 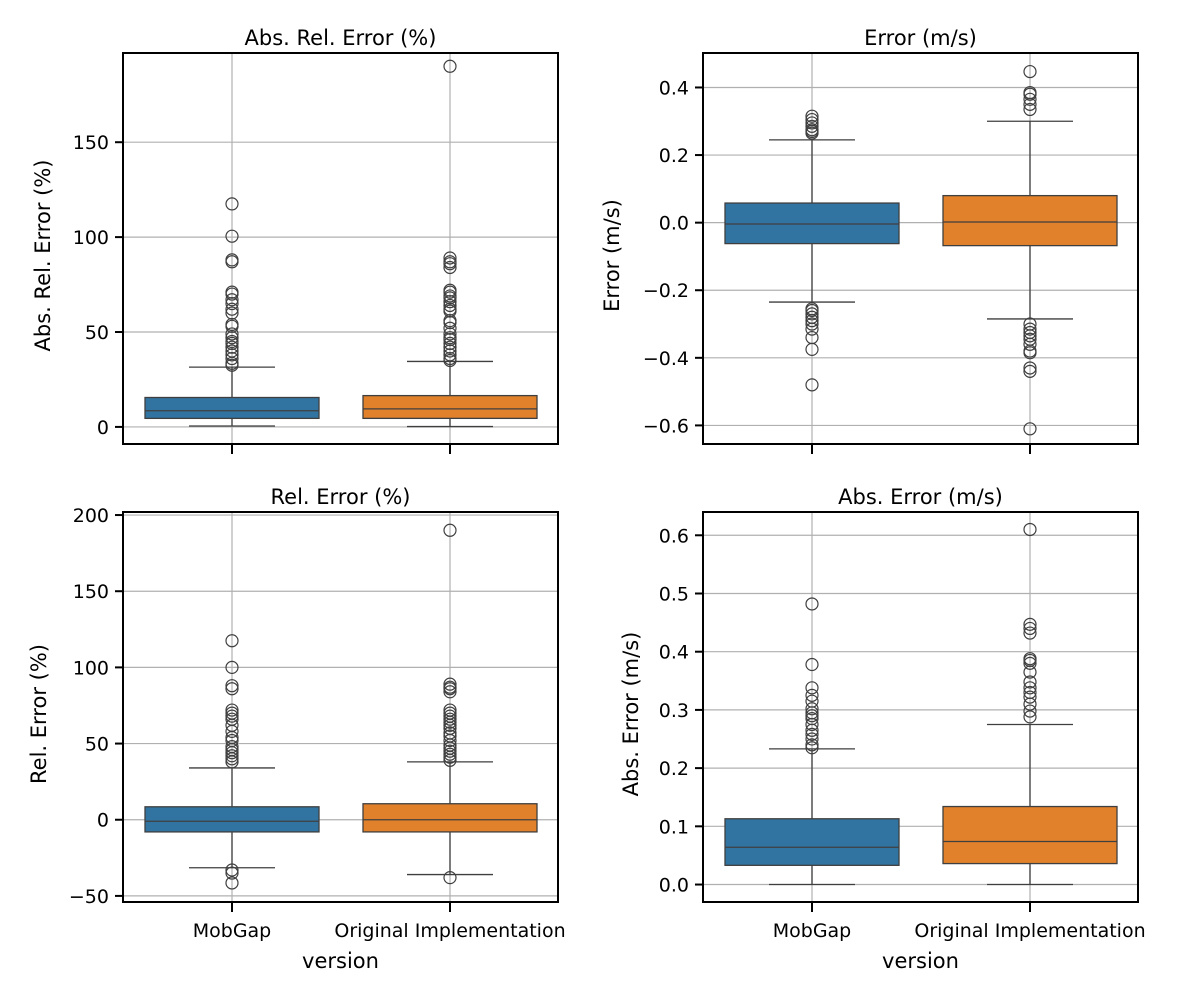 I want to click on y-tick-label: 100, so click(x=91, y=238).